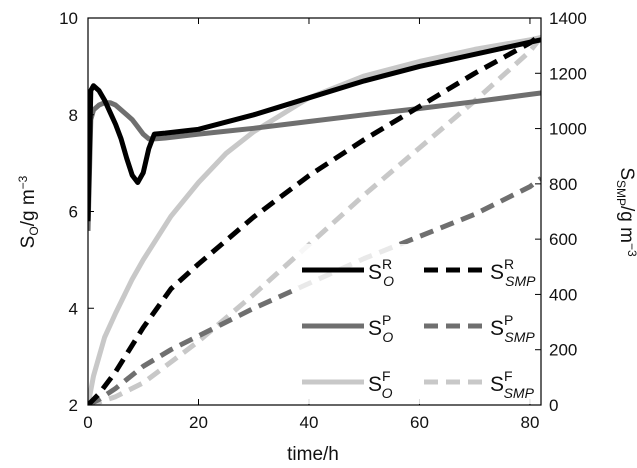 Image resolution: width=637 pixels, height=468 pixels. Describe the element at coordinates (513, 272) in the screenshot. I see `legend-label: SR SMP` at that location.